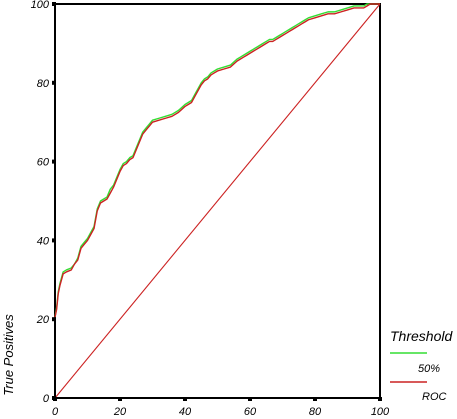 The image size is (457, 419). I want to click on y-axis-ticks: 0 20 40 60 80 100, so click(43, 202).